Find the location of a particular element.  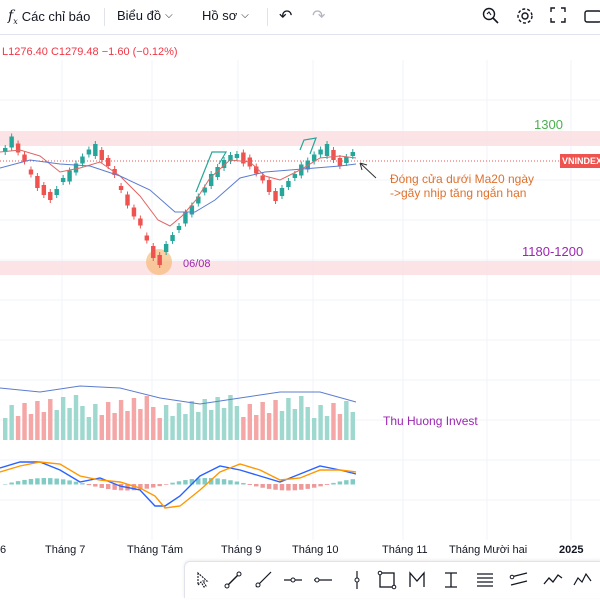

path-icon is located at coordinates (417, 580).